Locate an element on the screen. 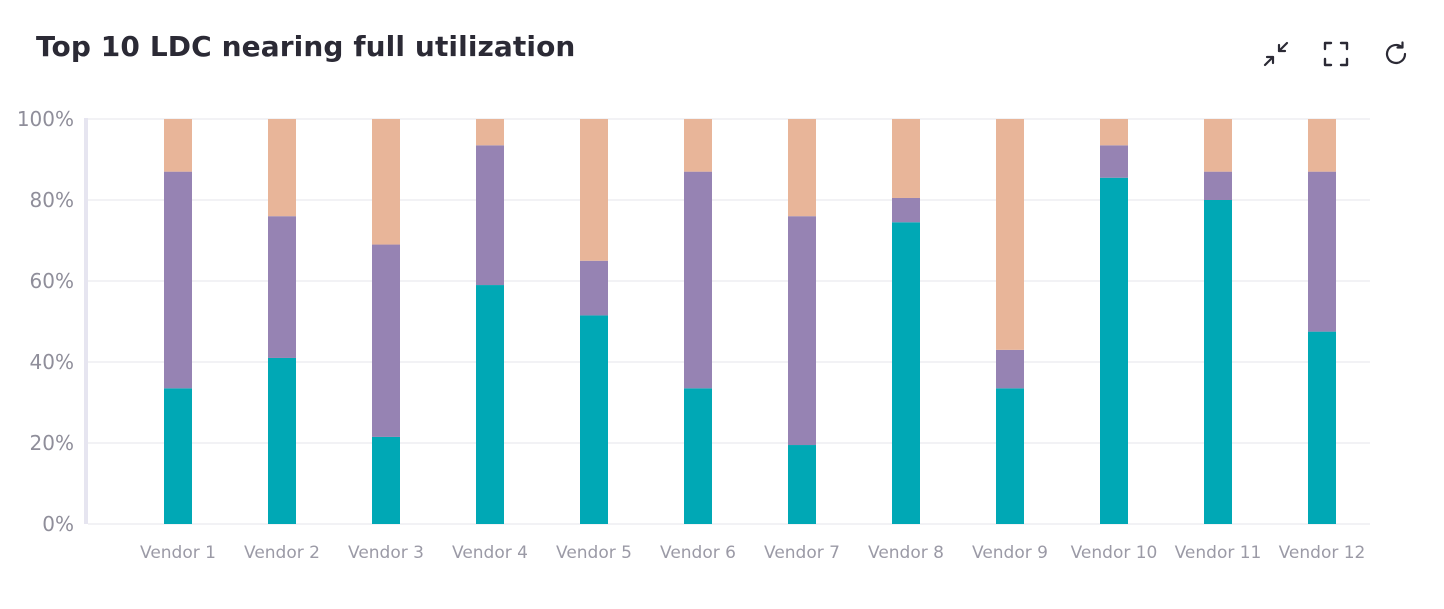 Image resolution: width=1444 pixels, height=609 pixels. collapse-arrows-icon is located at coordinates (1276, 54).